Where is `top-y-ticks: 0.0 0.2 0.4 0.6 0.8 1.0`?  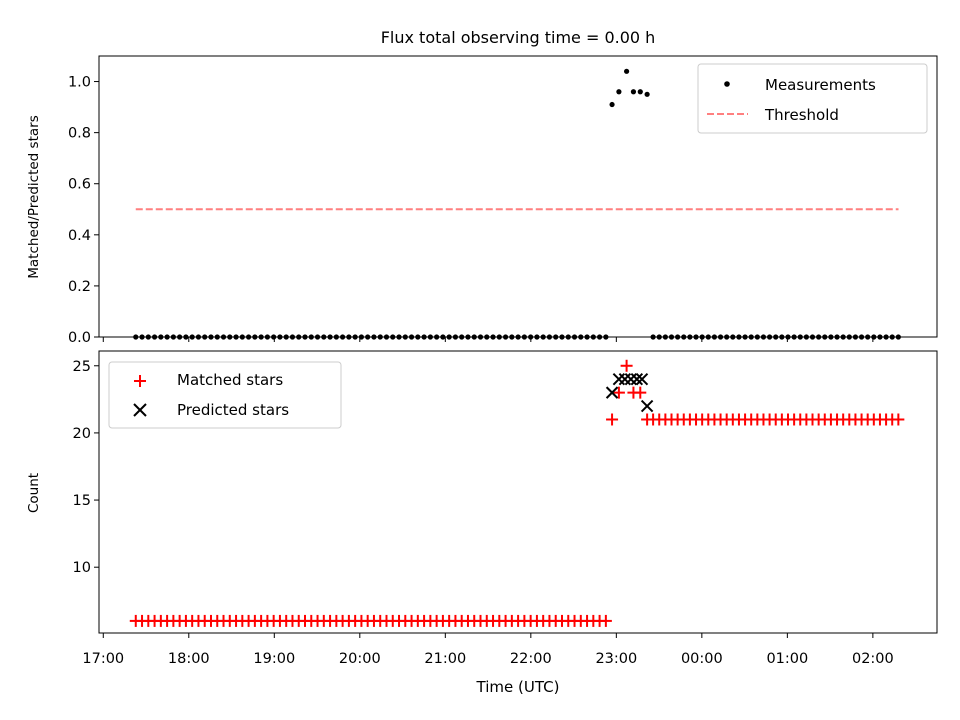 top-y-ticks: 0.0 0.2 0.4 0.6 0.8 1.0 is located at coordinates (83, 210).